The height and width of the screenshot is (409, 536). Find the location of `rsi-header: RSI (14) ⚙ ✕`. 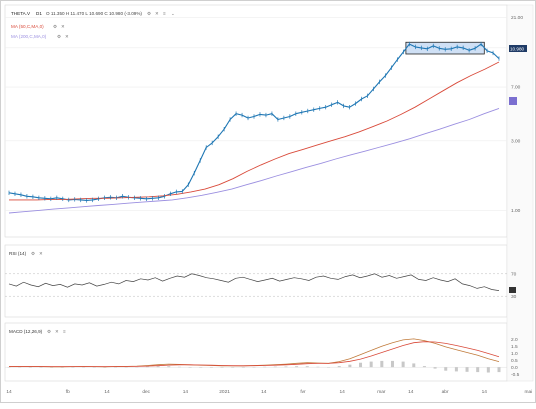

rsi-header: RSI (14) ⚙ ✕ is located at coordinates (26, 253).